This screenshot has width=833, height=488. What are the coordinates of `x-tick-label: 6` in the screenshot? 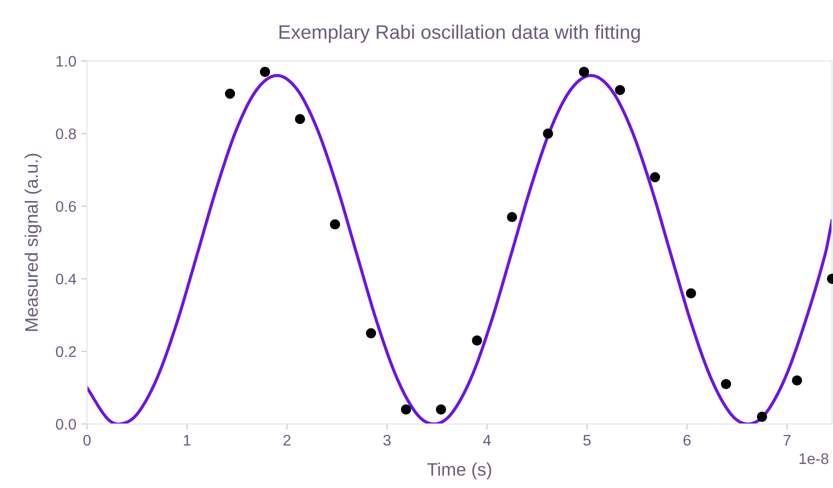 It's located at (687, 440).